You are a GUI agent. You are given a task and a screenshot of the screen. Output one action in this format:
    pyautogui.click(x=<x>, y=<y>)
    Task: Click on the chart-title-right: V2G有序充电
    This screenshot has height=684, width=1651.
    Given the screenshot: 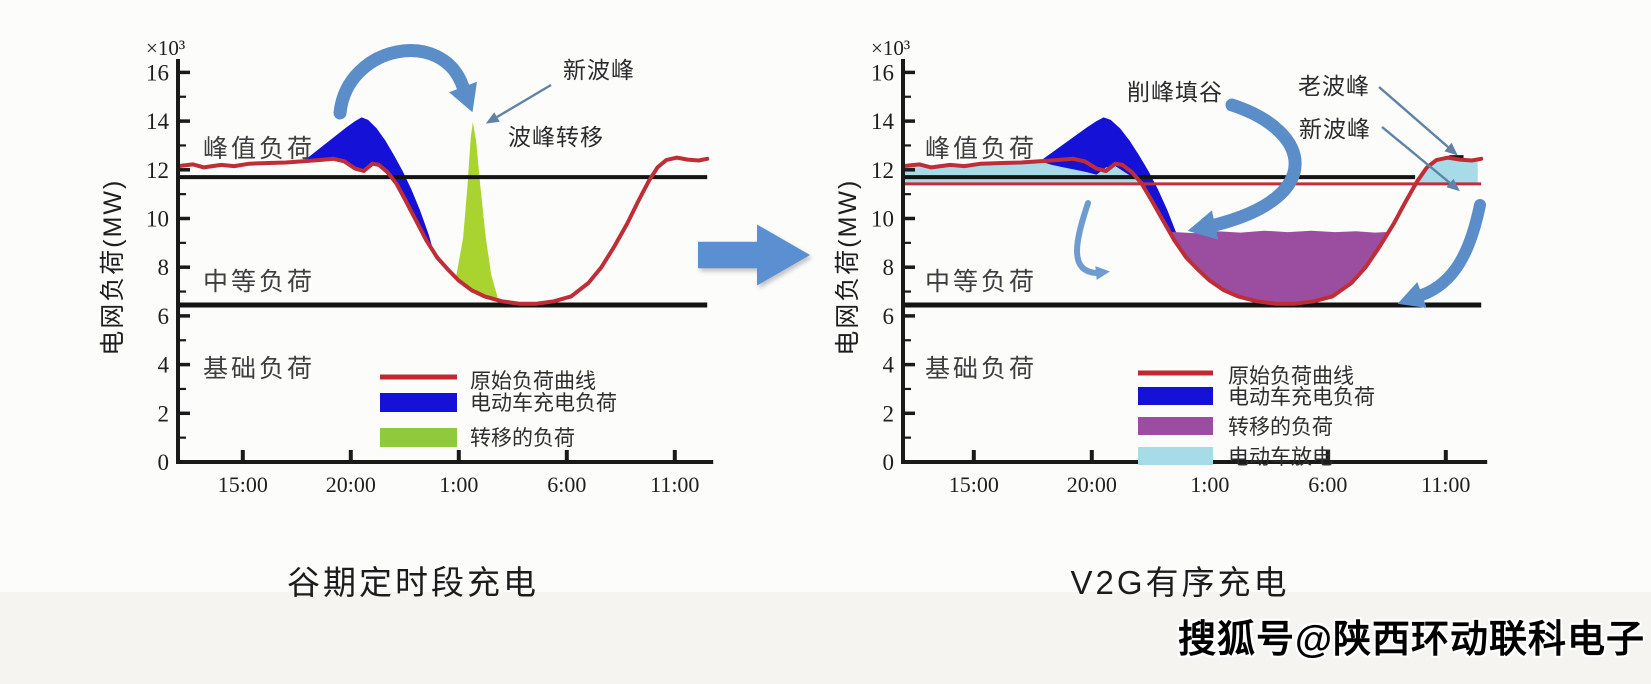 What is the action you would take?
    pyautogui.click(x=1180, y=582)
    